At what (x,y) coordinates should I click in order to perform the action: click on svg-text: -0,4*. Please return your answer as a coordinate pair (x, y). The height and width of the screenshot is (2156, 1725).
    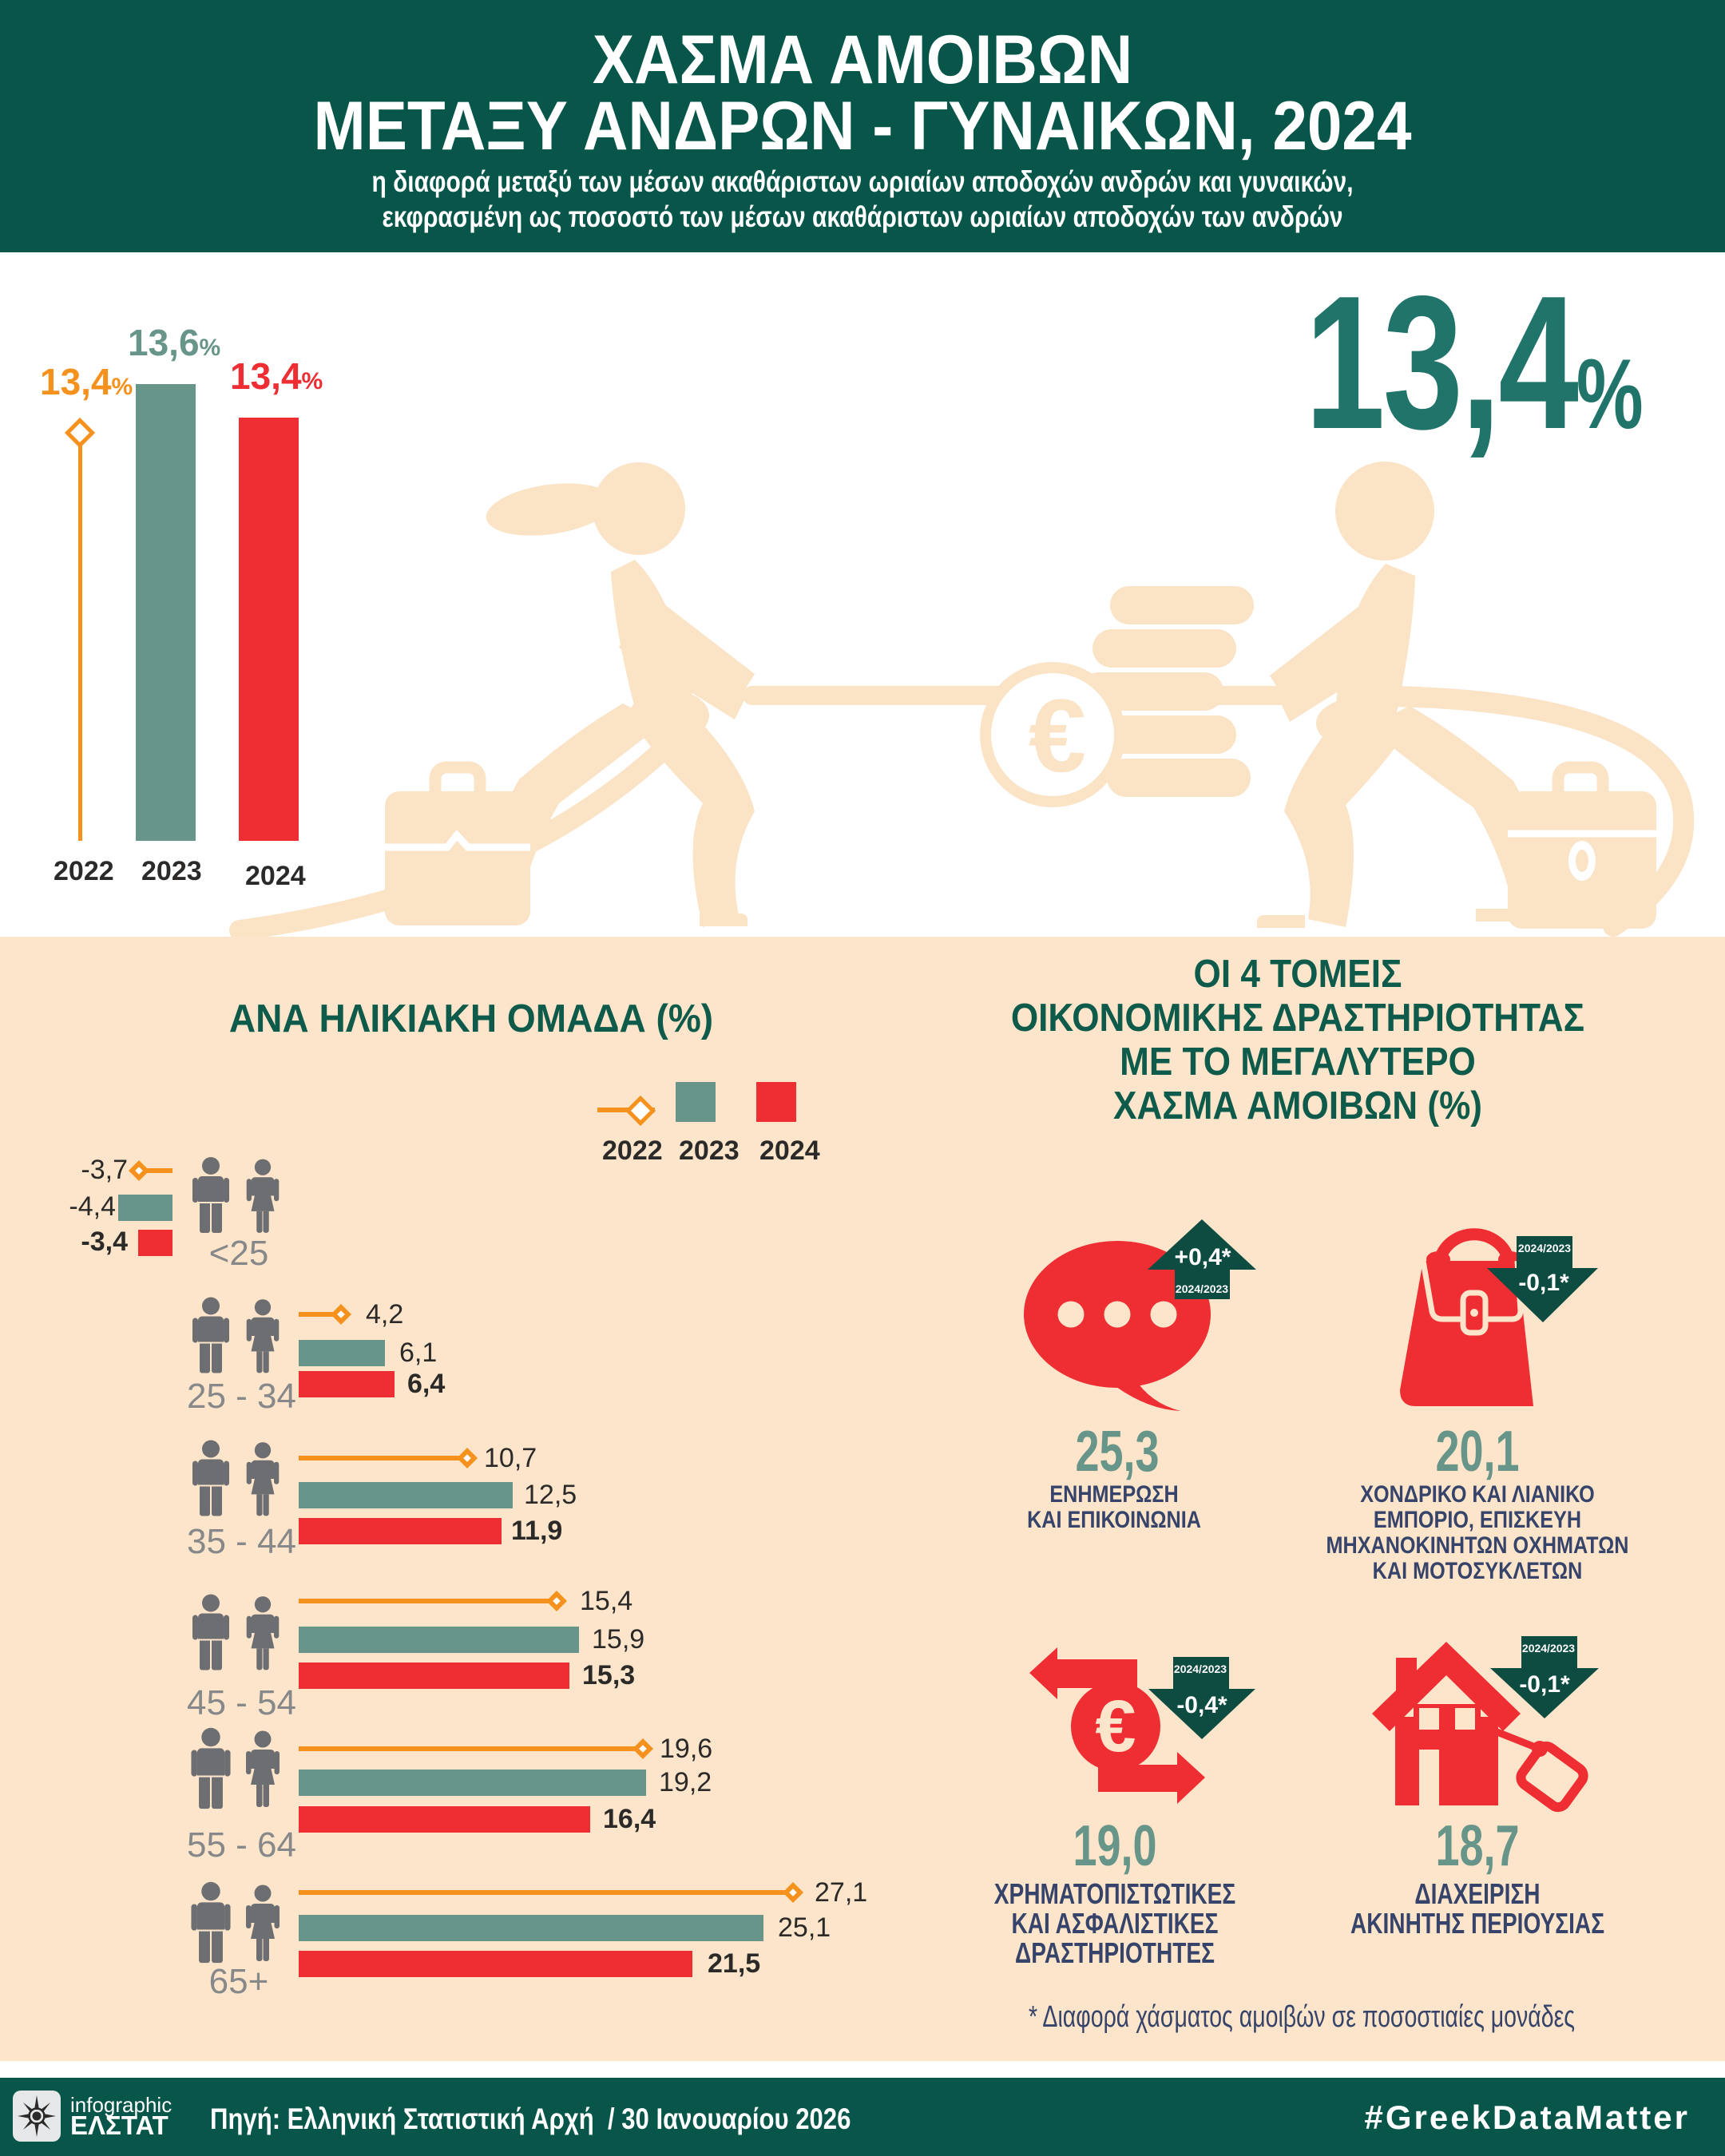
    Looking at the image, I should click on (1202, 1705).